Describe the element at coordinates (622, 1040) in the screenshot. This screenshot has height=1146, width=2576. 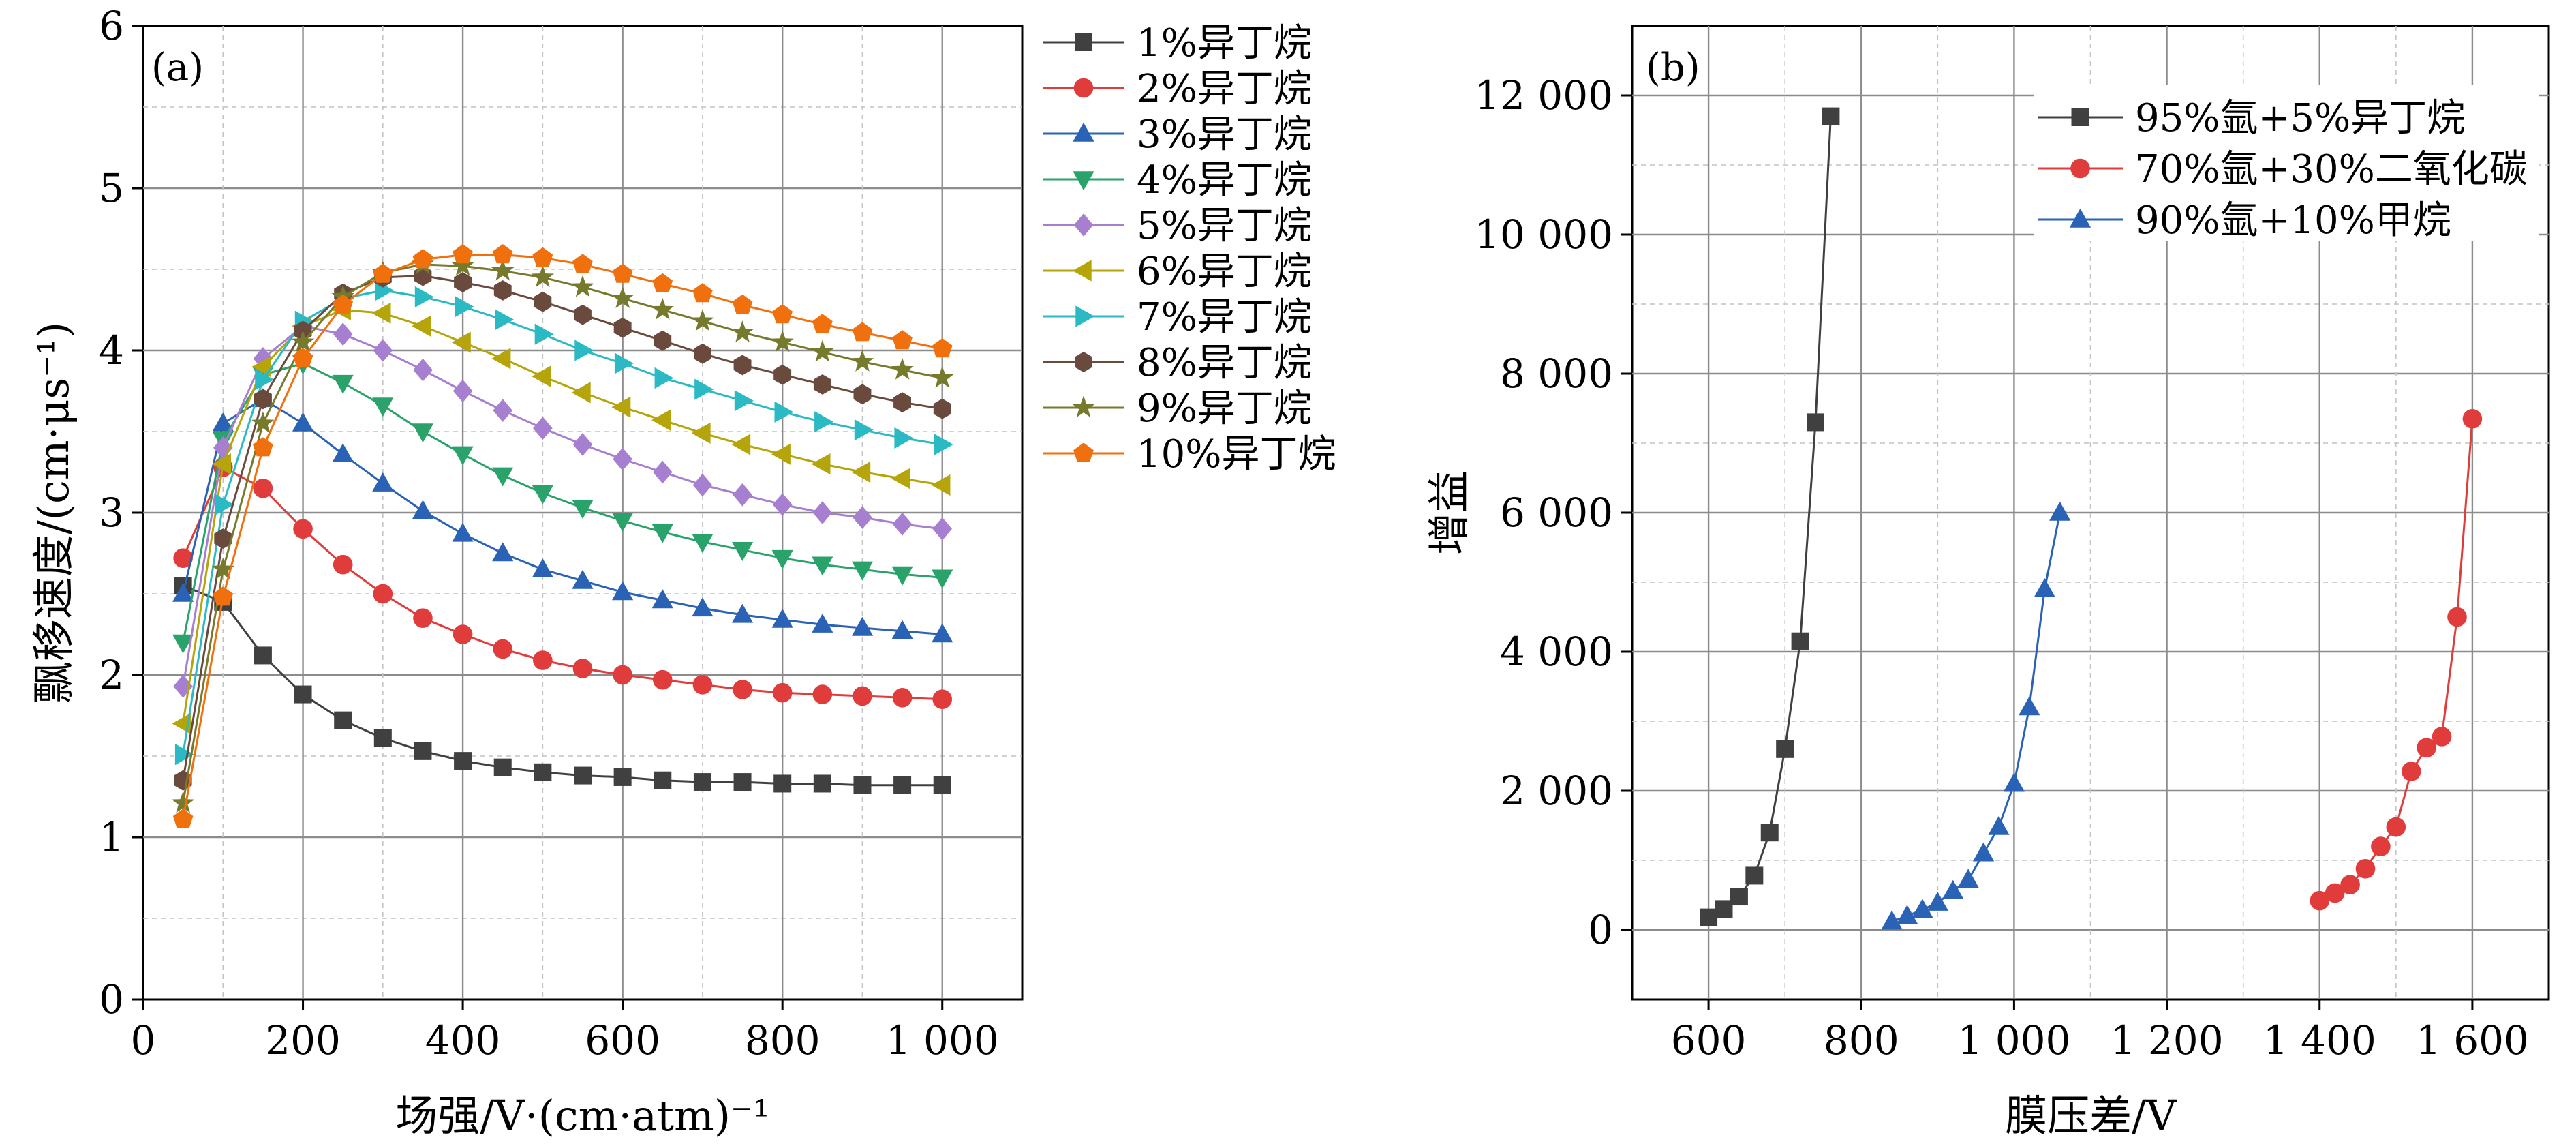
I see `panel-a-x-tick-label: 600` at that location.